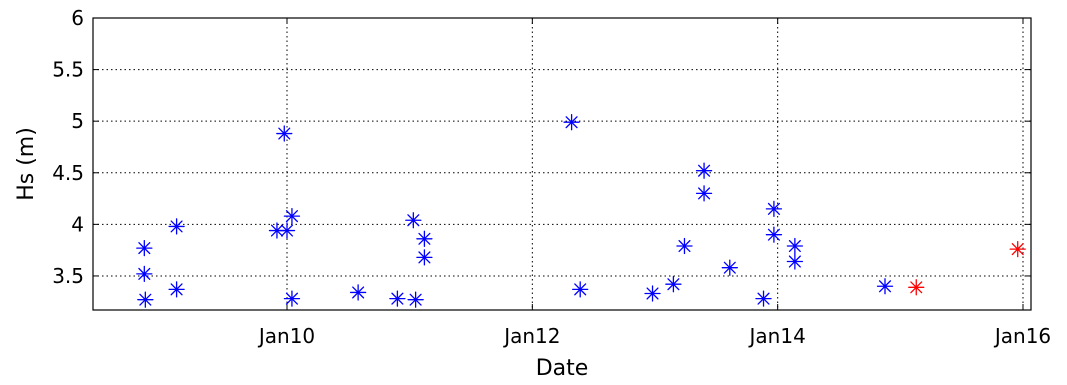 Image resolution: width=1067 pixels, height=385 pixels. I want to click on x-tick-label: Jan12, so click(531, 336).